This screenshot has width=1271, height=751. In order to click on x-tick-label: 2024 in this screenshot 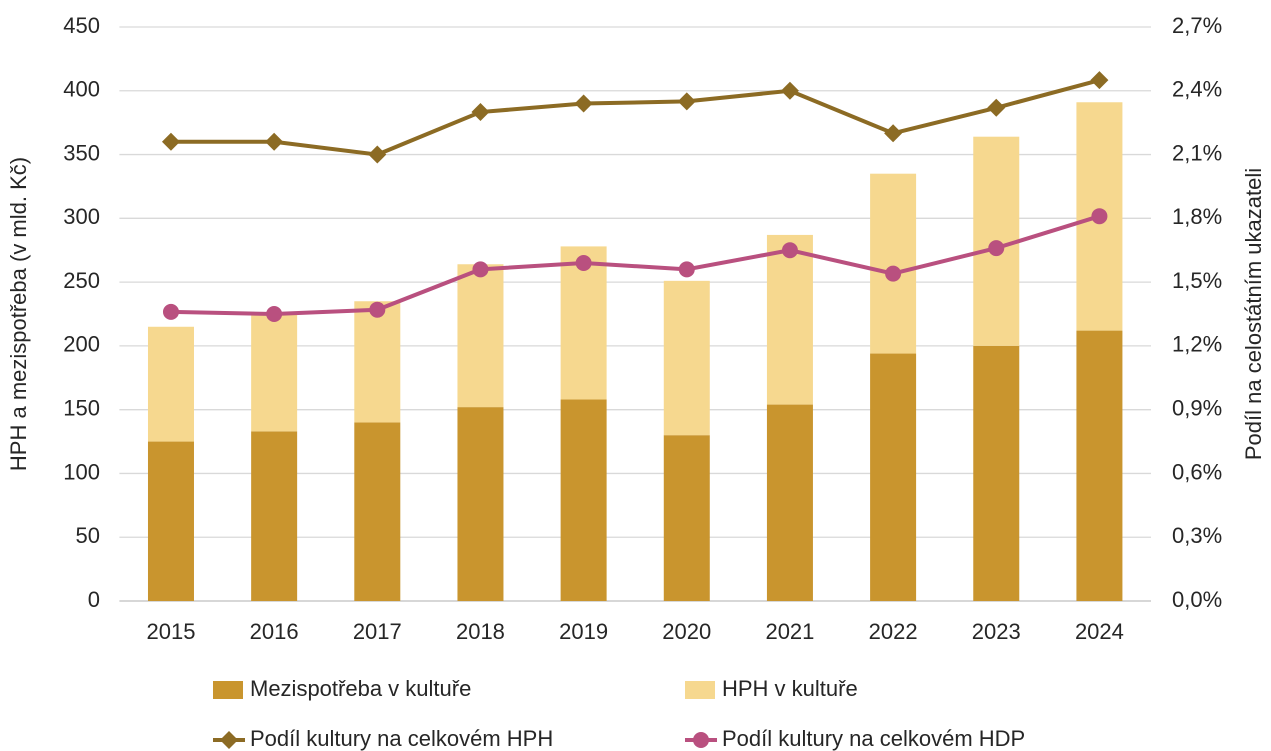, I will do `click(1099, 631)`.